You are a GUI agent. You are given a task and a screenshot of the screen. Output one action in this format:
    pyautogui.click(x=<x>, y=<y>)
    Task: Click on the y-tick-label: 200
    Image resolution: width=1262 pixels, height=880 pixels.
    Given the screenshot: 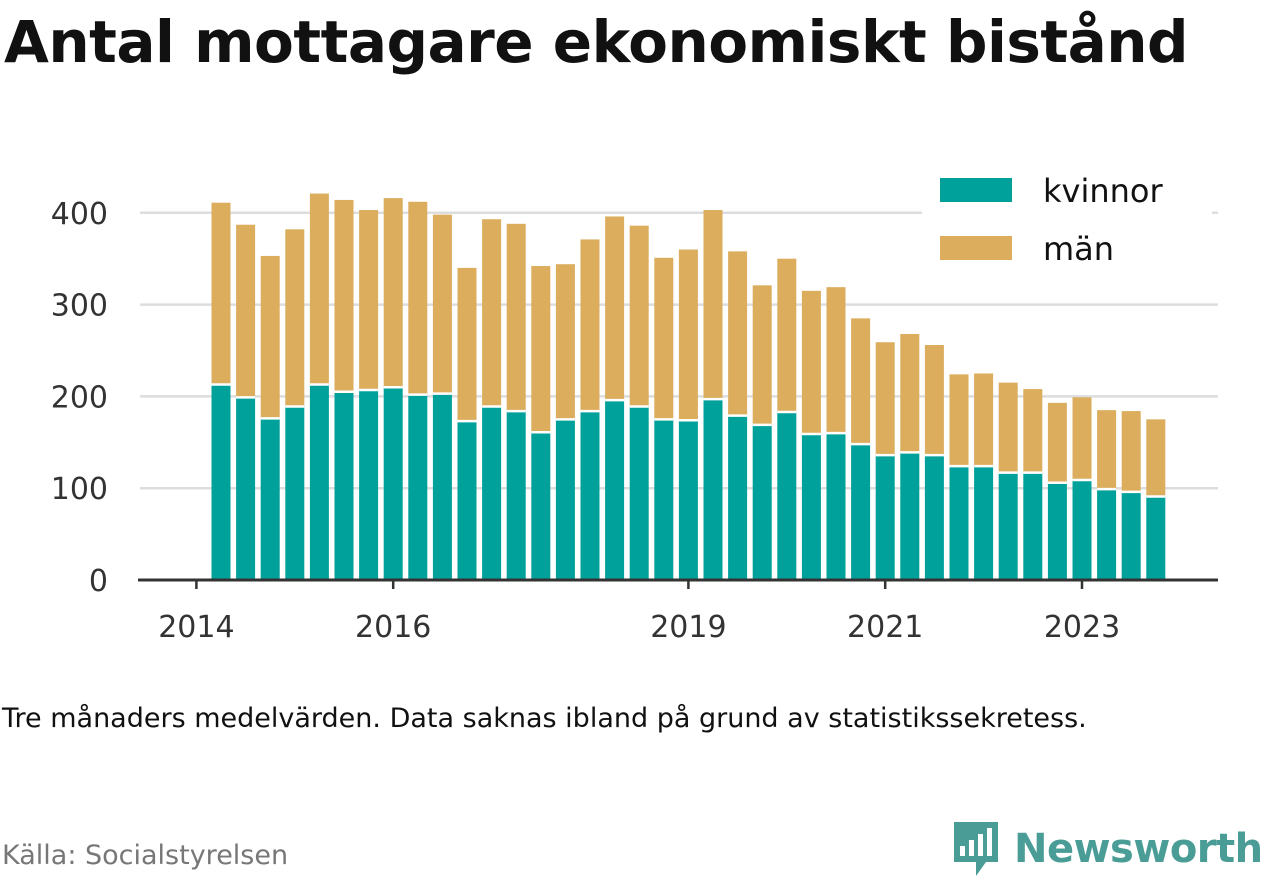 What is the action you would take?
    pyautogui.click(x=79, y=397)
    